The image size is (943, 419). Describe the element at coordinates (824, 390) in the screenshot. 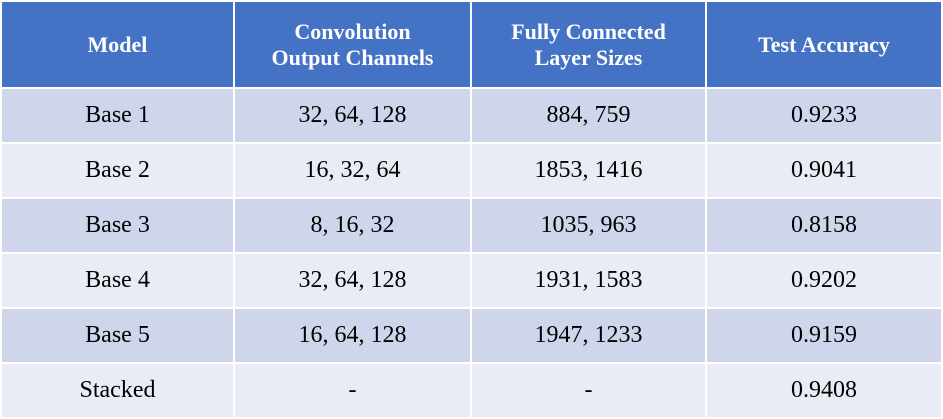

I see `cell-test-accuracy: 0.9408` at that location.